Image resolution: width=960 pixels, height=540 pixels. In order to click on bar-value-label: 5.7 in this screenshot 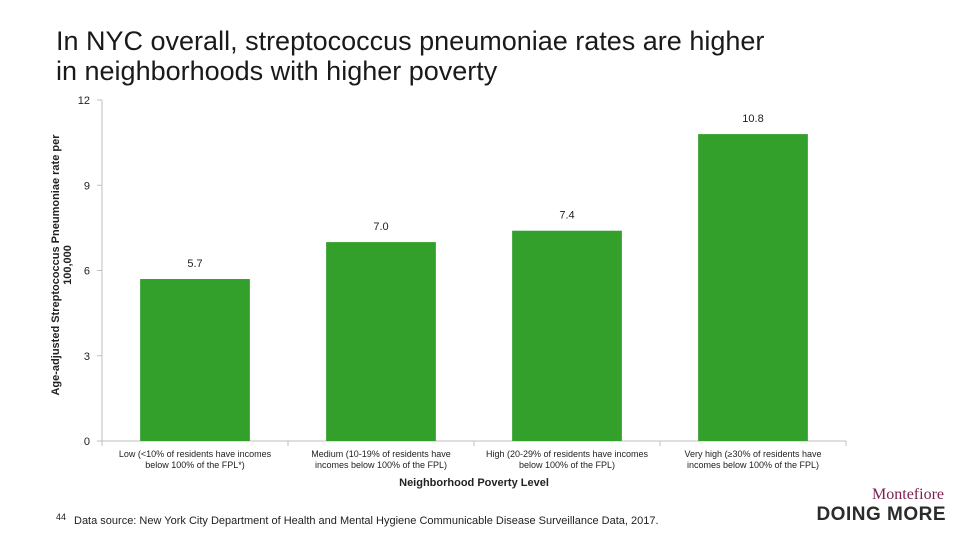, I will do `click(194, 264)`.